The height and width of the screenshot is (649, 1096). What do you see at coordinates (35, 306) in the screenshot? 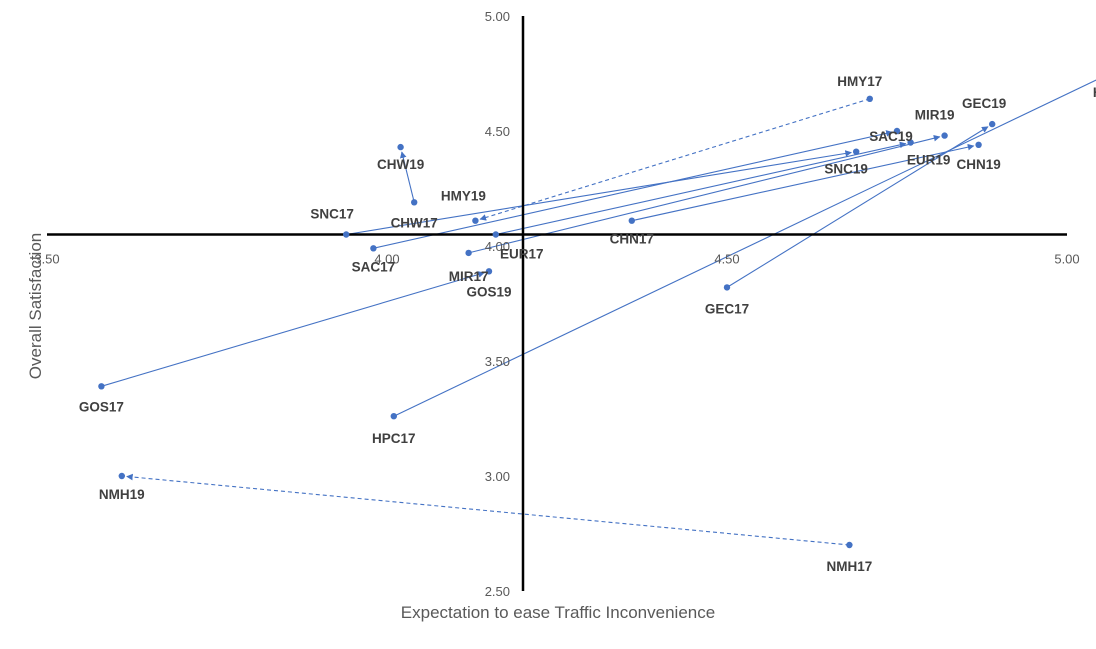
I see `y-axis-title: Overall Satisfaction` at bounding box center [35, 306].